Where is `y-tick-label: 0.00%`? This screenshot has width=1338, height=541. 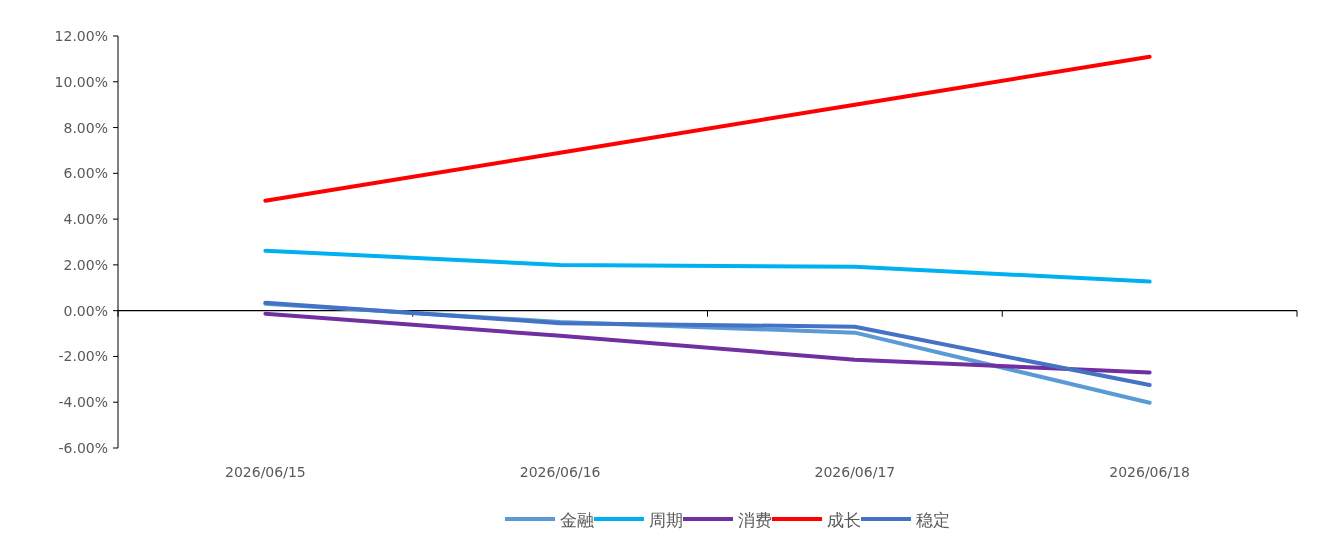 y-tick-label: 0.00% is located at coordinates (85, 310).